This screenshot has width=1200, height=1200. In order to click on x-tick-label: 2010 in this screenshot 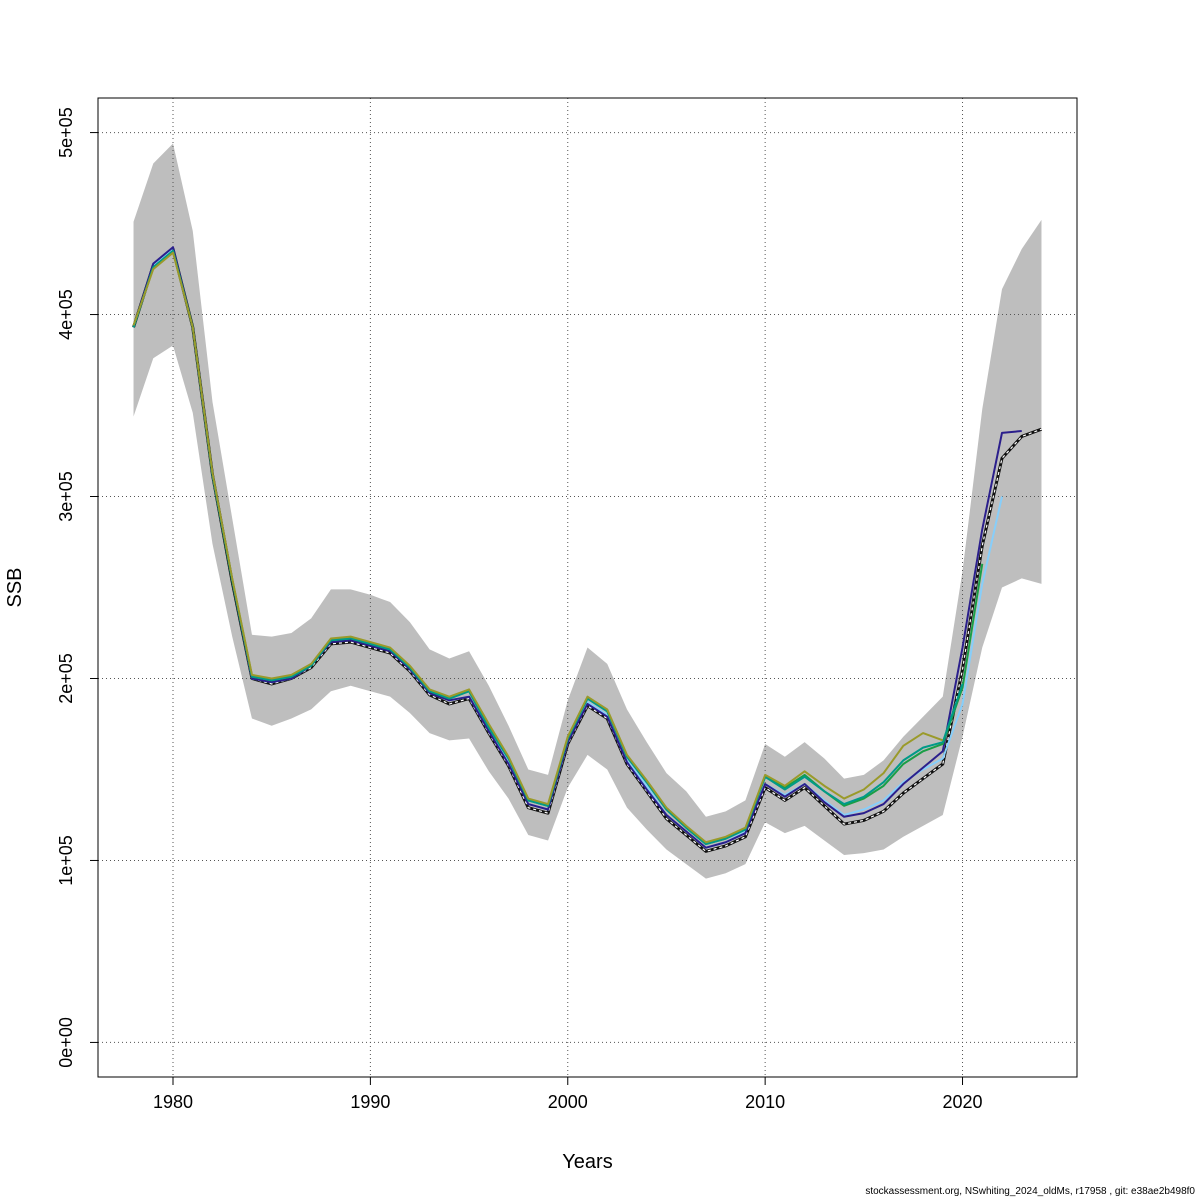, I will do `click(765, 1102)`.